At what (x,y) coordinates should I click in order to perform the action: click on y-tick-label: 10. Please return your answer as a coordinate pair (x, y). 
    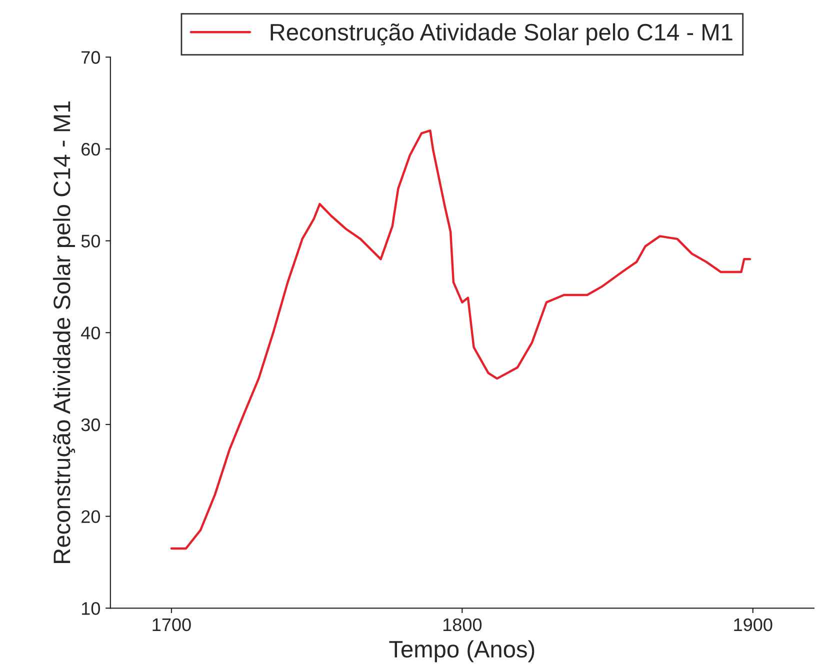
    Looking at the image, I should click on (91, 608).